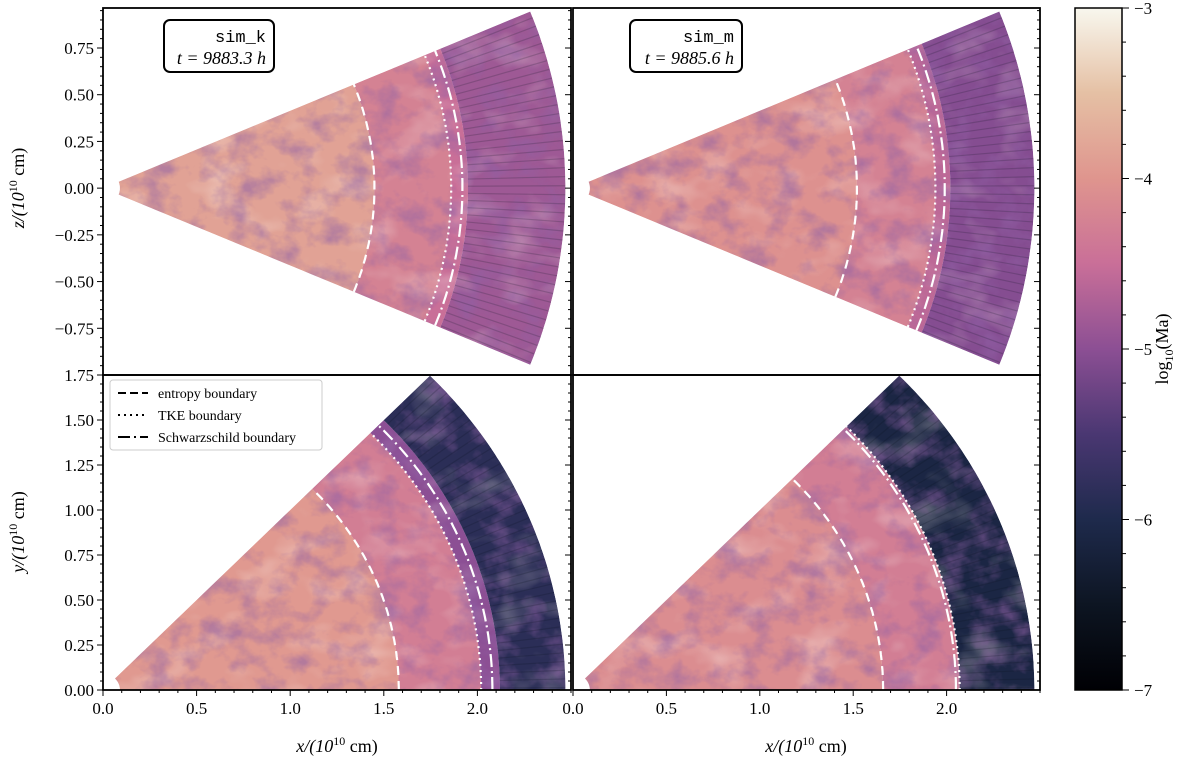 The width and height of the screenshot is (1200, 769). I want to click on y-tick-label: 0.00, so click(79, 690).